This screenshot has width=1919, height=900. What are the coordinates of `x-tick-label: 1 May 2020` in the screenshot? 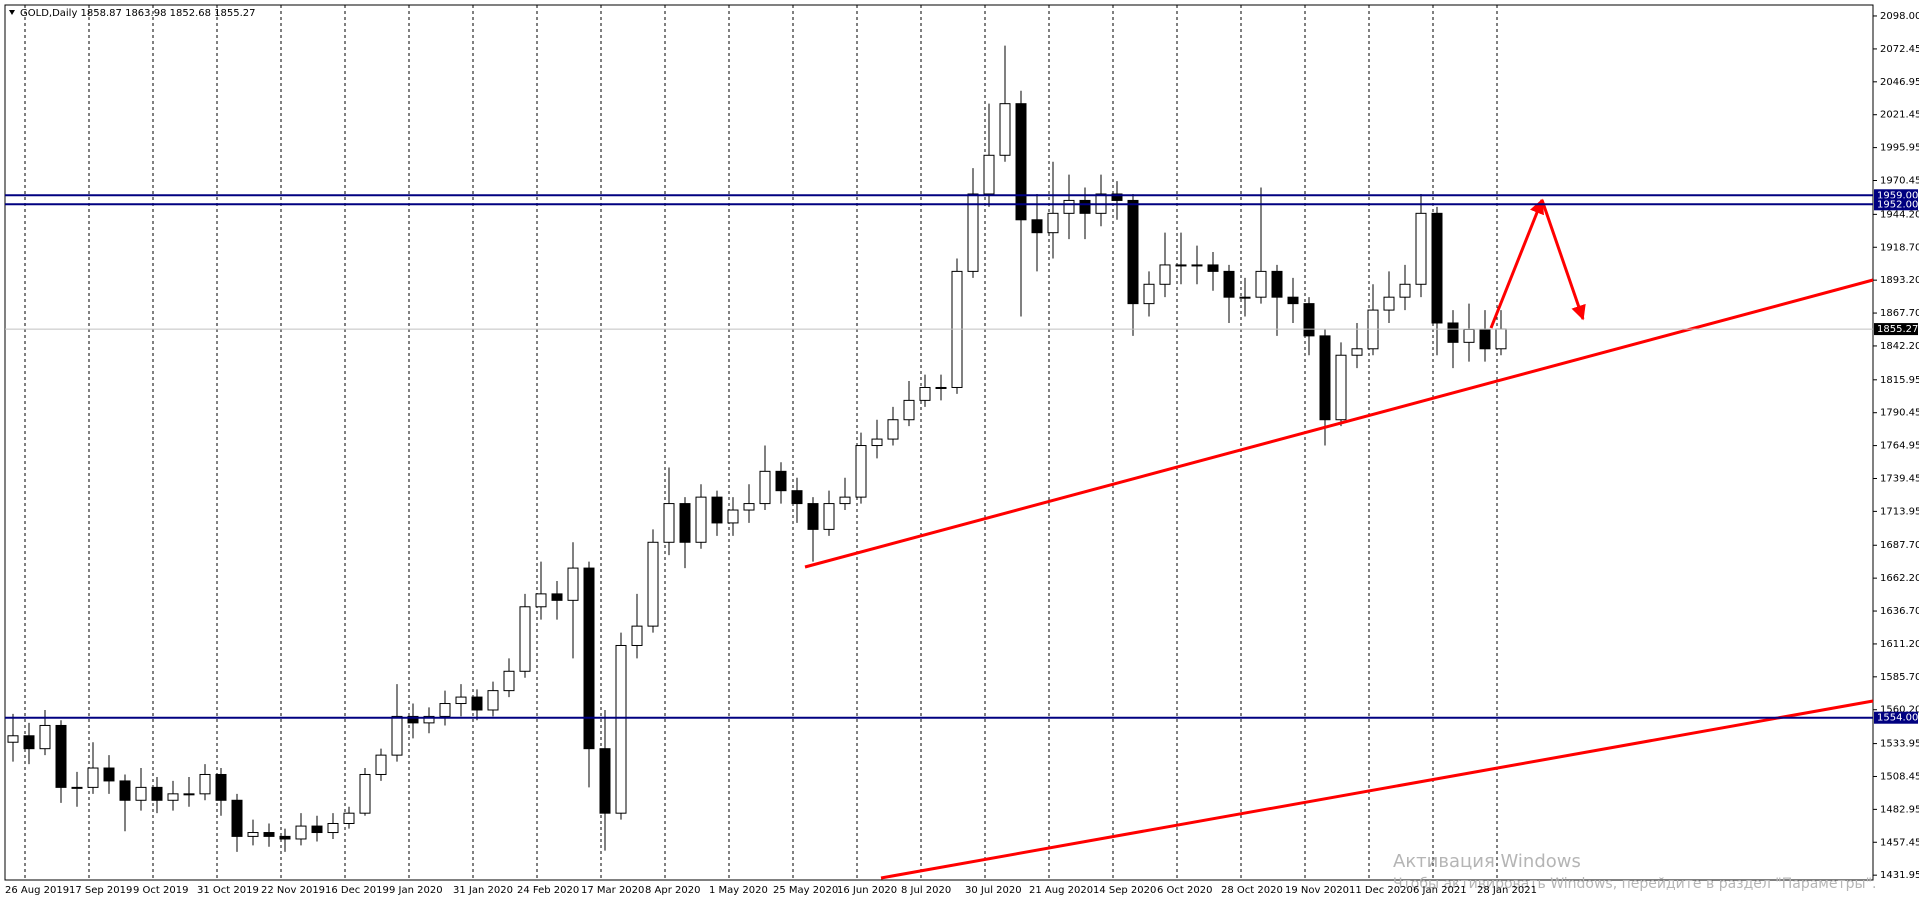 It's located at (738, 890).